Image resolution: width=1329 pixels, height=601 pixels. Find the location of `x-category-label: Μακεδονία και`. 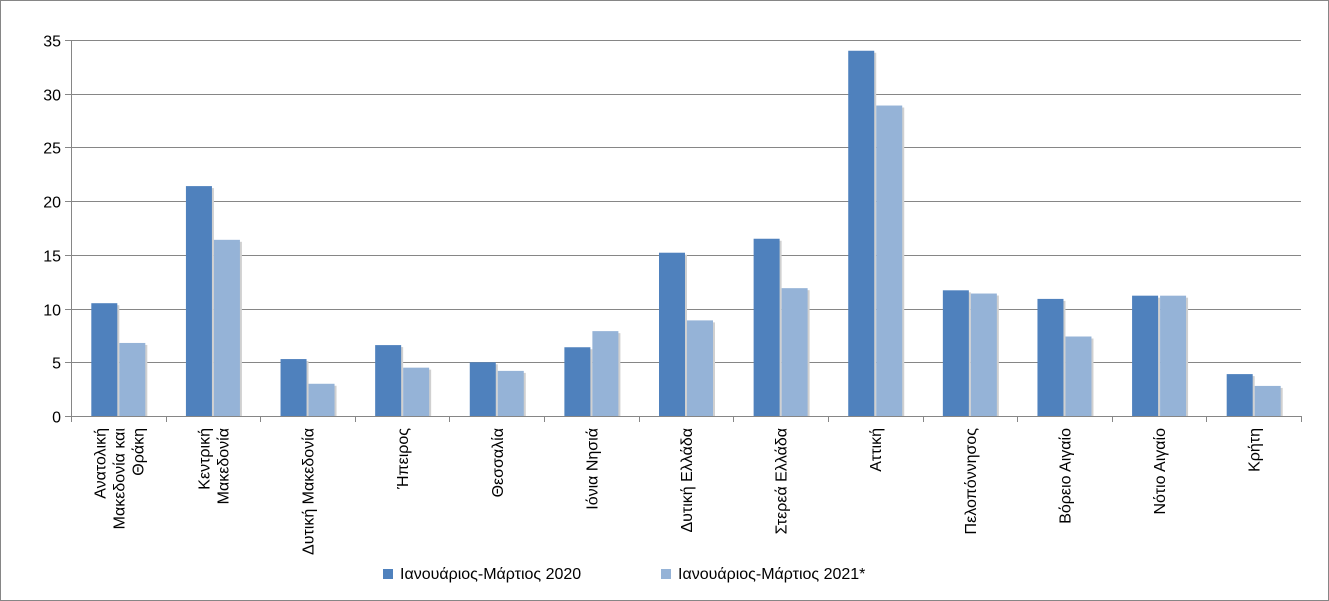

x-category-label: Μακεδονία και is located at coordinates (119, 479).